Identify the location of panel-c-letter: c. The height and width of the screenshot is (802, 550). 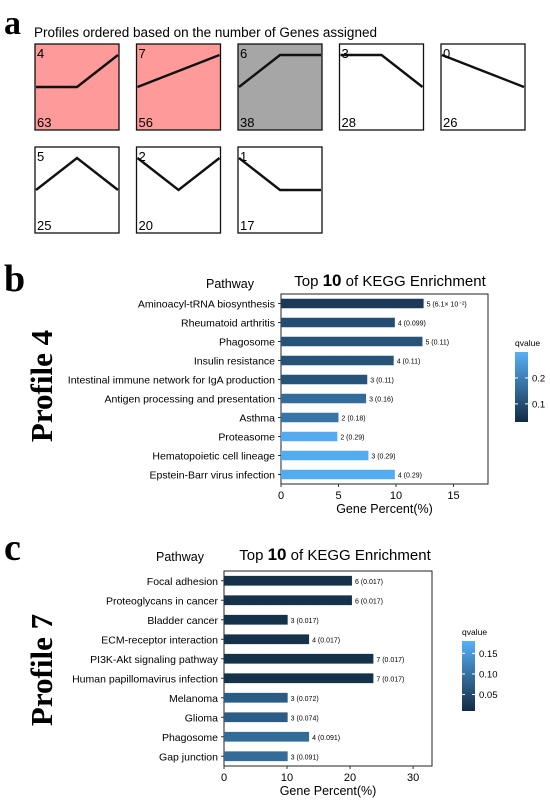
(12, 548).